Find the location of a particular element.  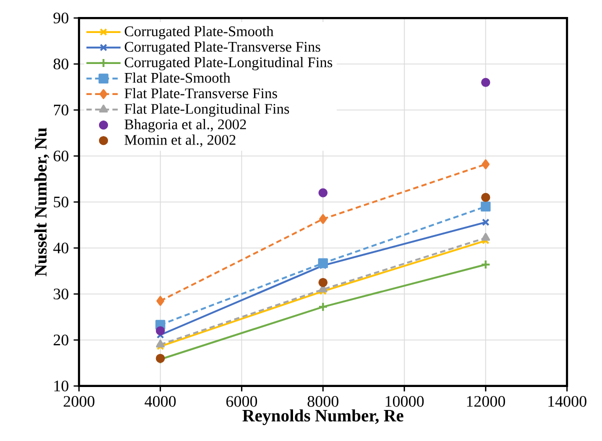

x-axis-title: Reynolds Number, Re is located at coordinates (323, 417).